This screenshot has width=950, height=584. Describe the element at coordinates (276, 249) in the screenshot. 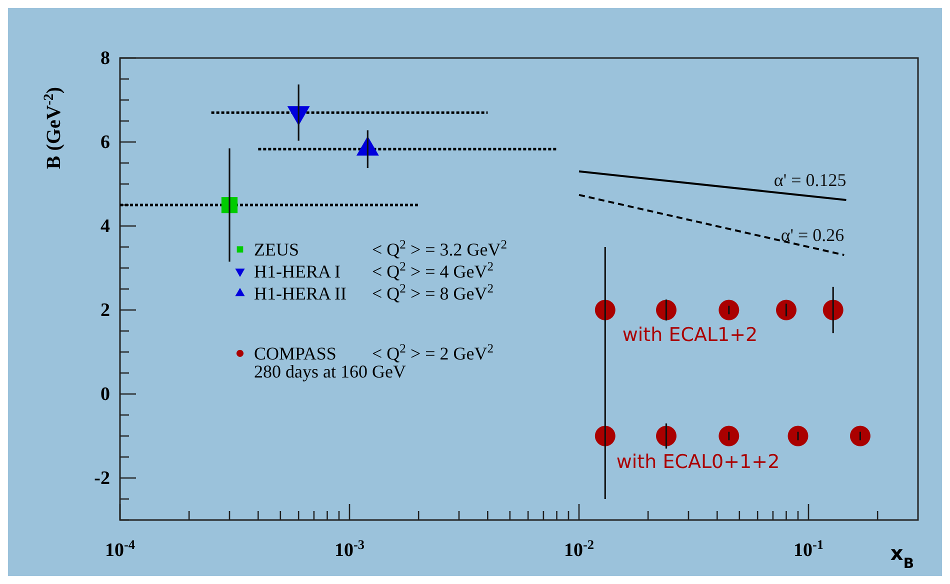

I see `legend-label: ZEUS` at that location.